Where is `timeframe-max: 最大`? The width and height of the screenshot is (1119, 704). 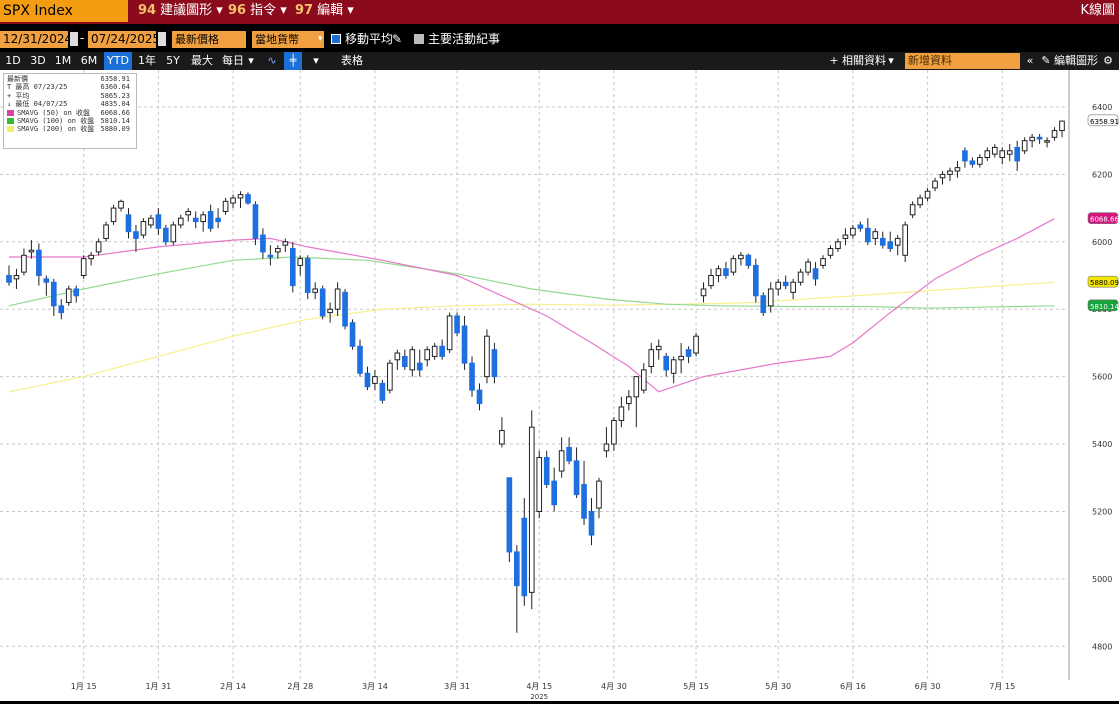 timeframe-max: 最大 is located at coordinates (202, 60).